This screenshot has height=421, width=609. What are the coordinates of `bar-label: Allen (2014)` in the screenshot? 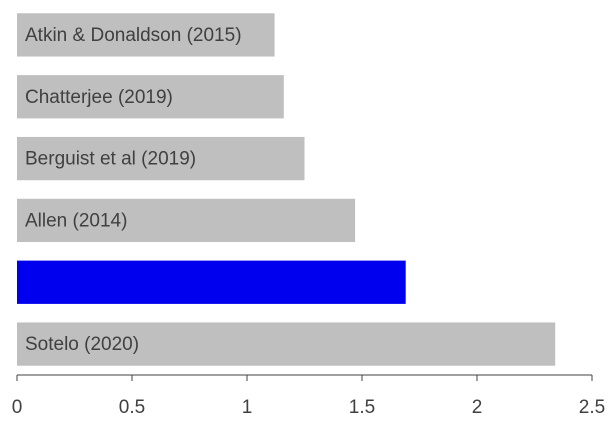 It's located at (76, 220).